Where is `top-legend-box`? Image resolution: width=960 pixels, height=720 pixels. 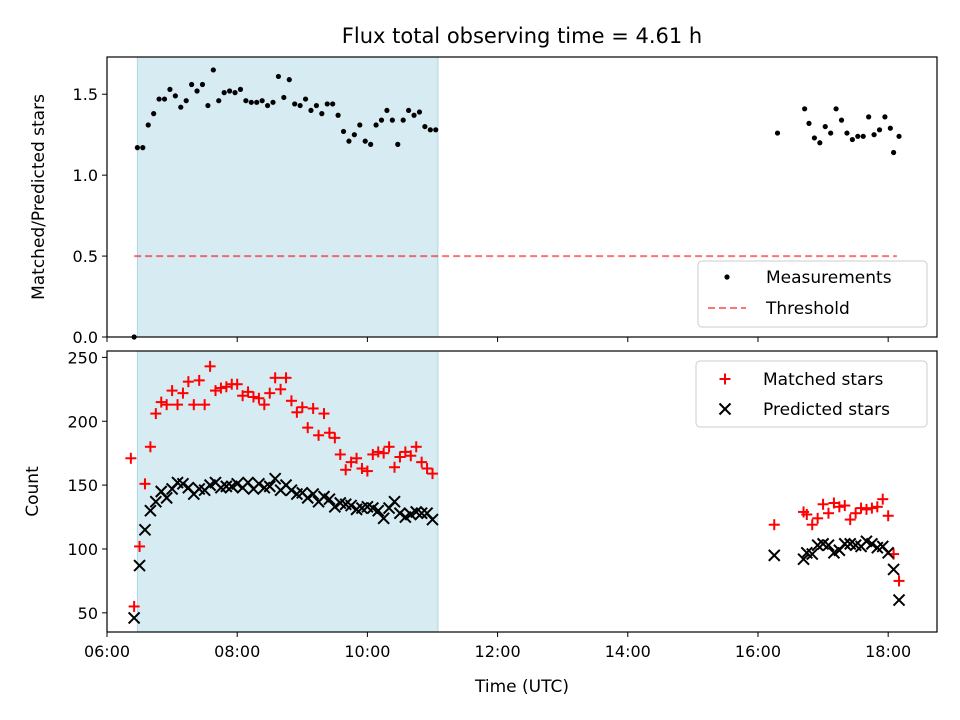 top-legend-box is located at coordinates (812, 294).